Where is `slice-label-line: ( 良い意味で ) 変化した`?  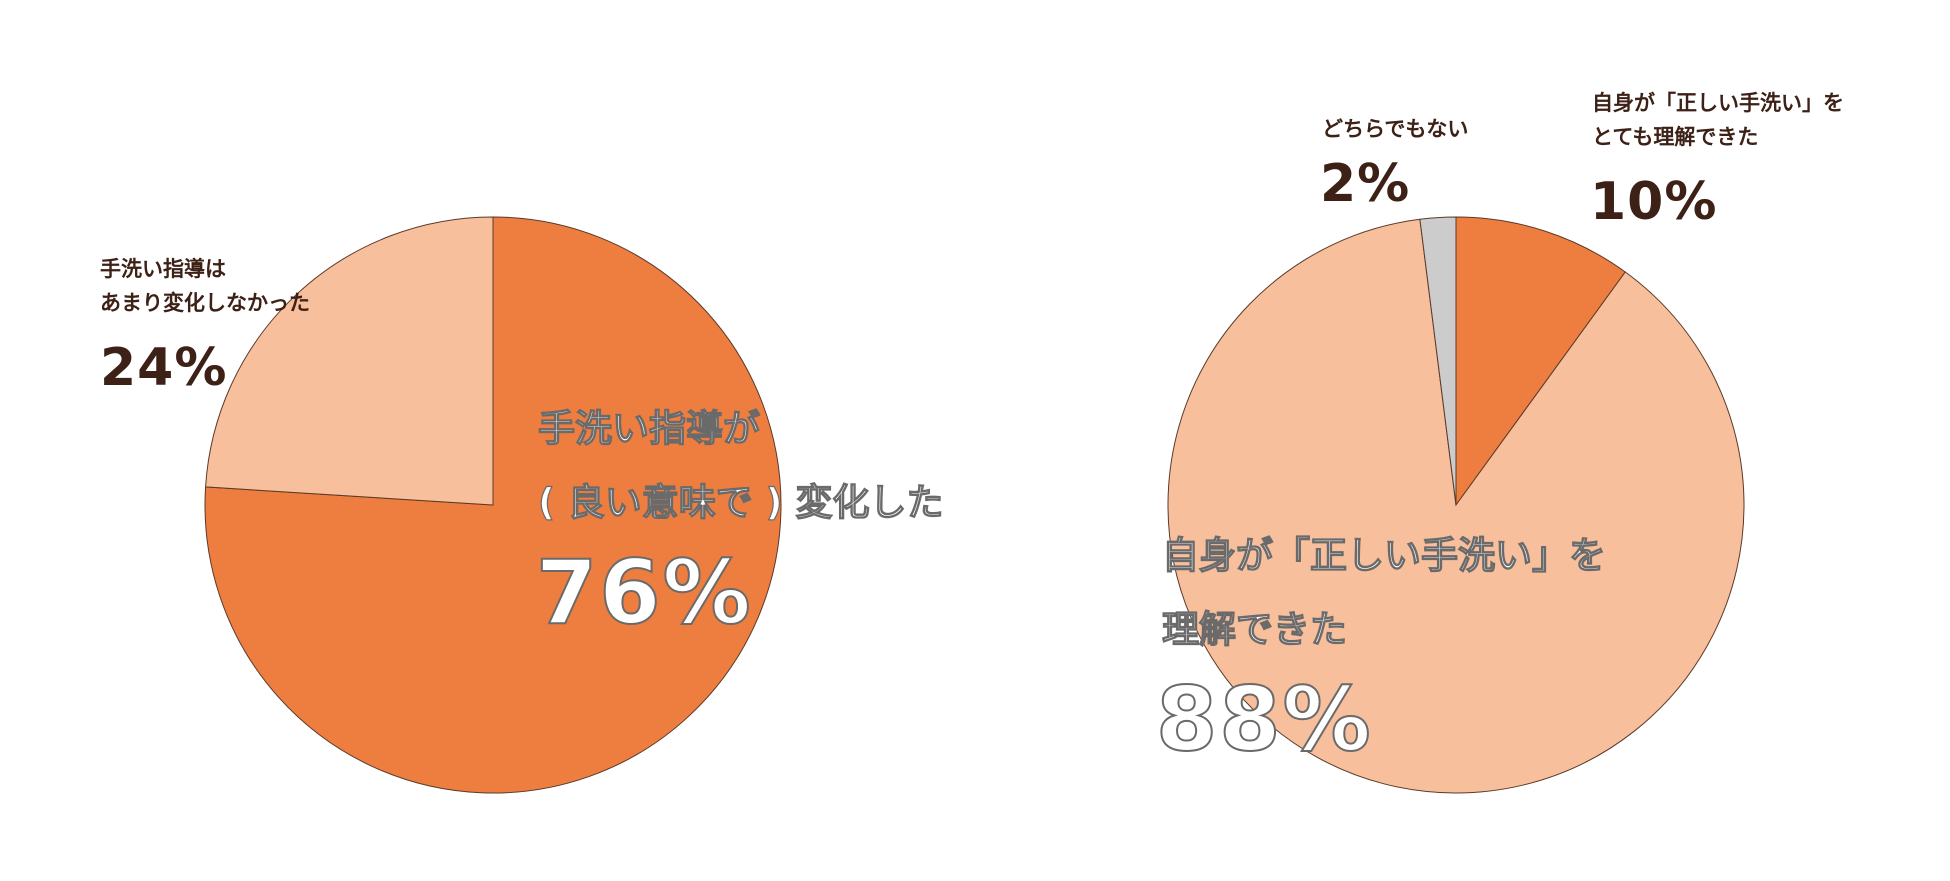 slice-label-line: ( 良い意味で ) 変化した is located at coordinates (740, 502).